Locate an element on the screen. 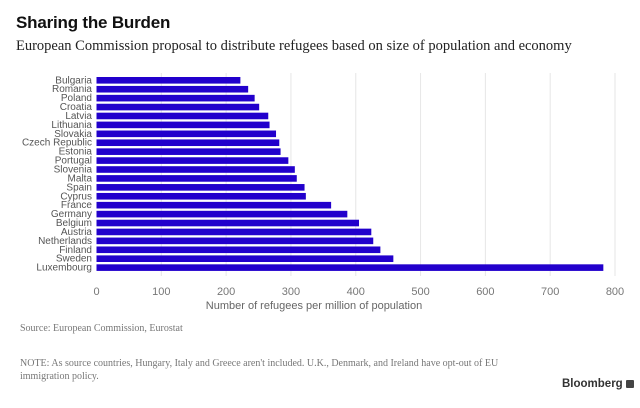 This screenshot has width=640, height=408. x-tick-label: 0 is located at coordinates (96, 292).